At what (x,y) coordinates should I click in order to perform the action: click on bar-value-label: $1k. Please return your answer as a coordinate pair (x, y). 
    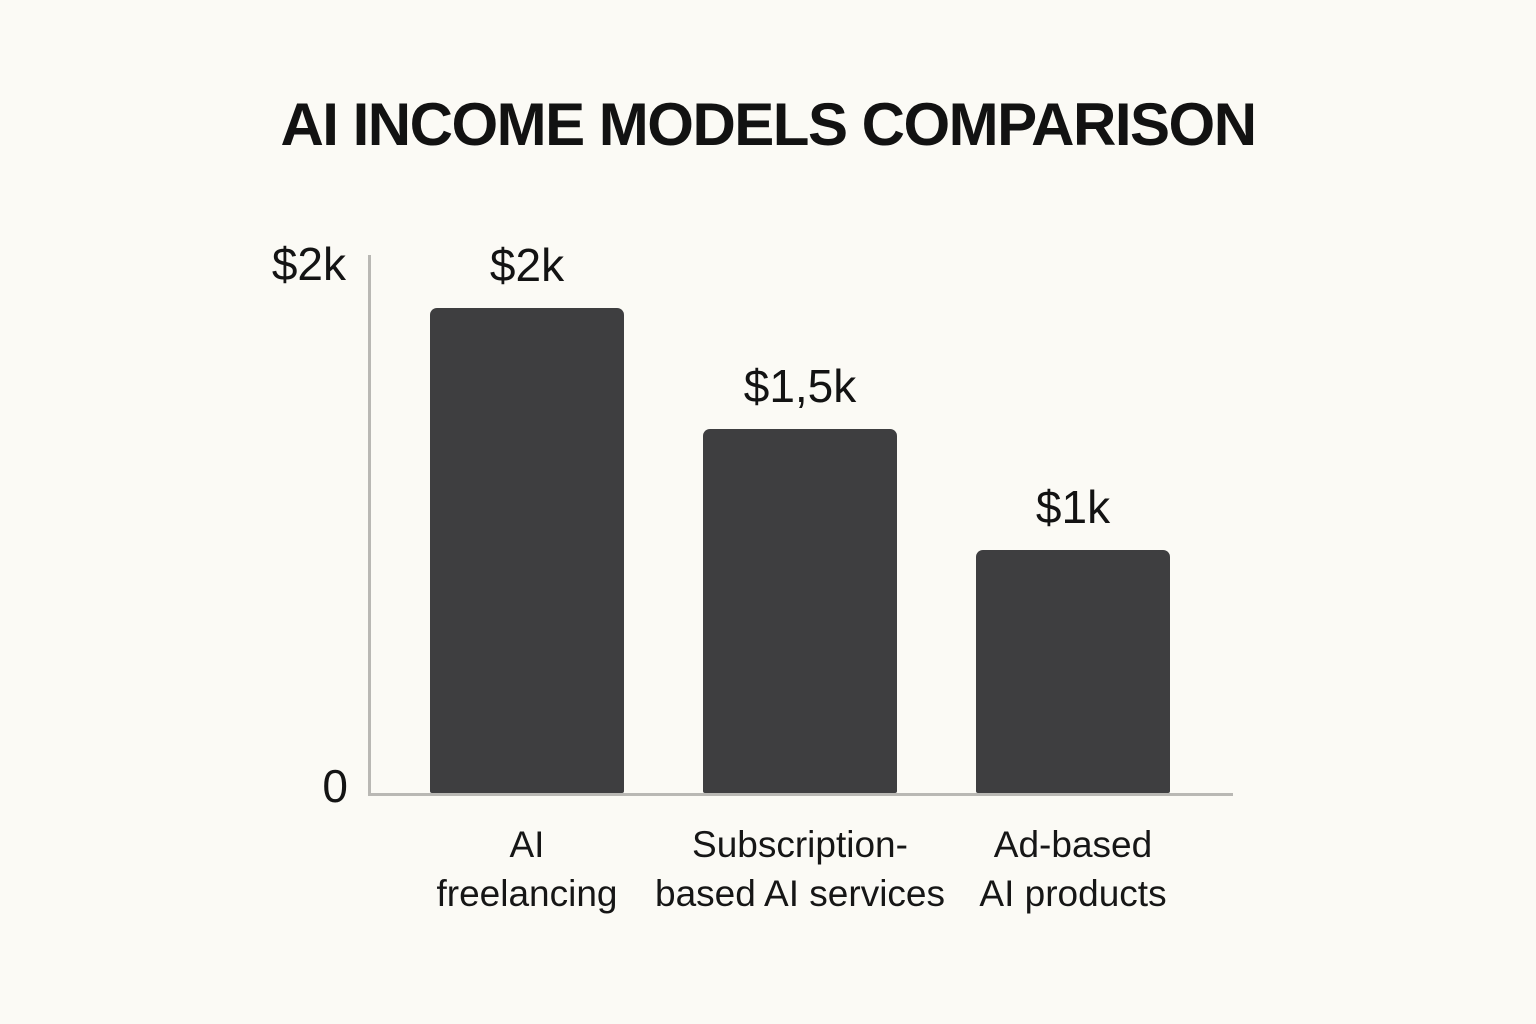
    Looking at the image, I should click on (1073, 507).